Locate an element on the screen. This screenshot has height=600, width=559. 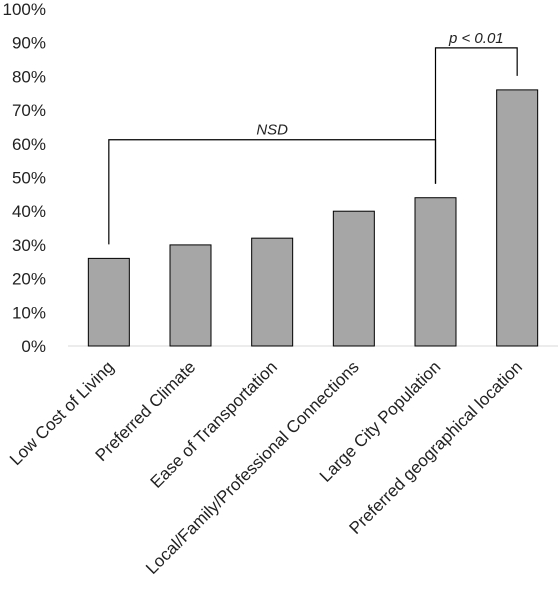
x-category-label: Preferred geographical location is located at coordinates (435, 447).